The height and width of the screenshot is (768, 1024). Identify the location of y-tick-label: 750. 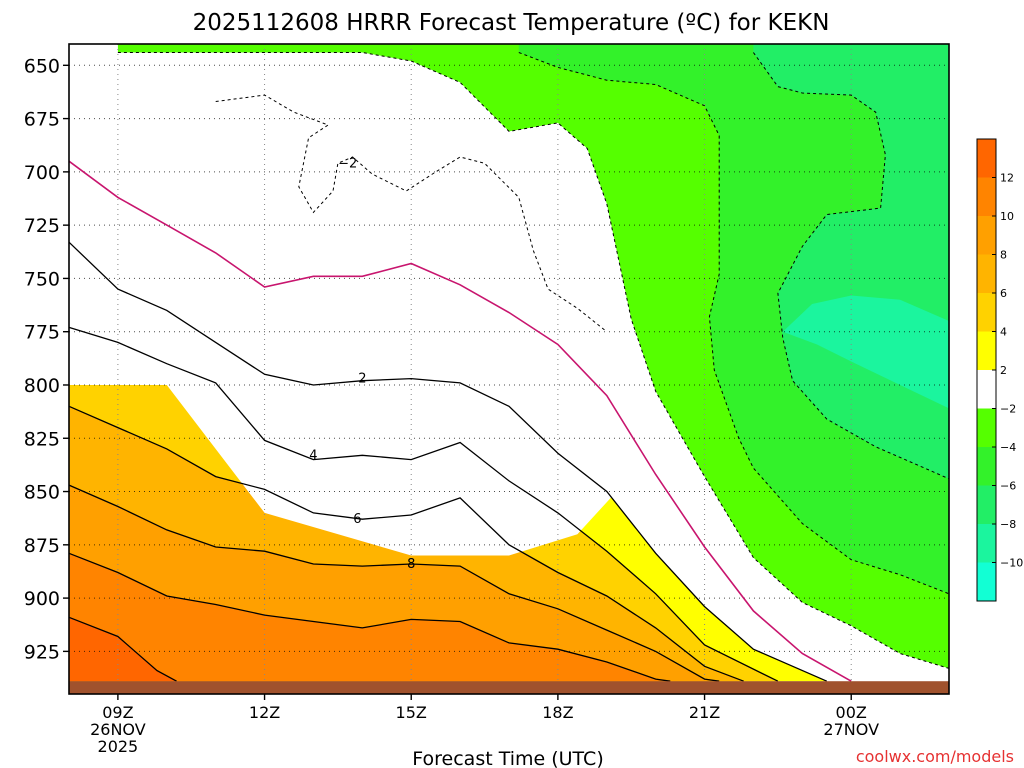
(42, 279).